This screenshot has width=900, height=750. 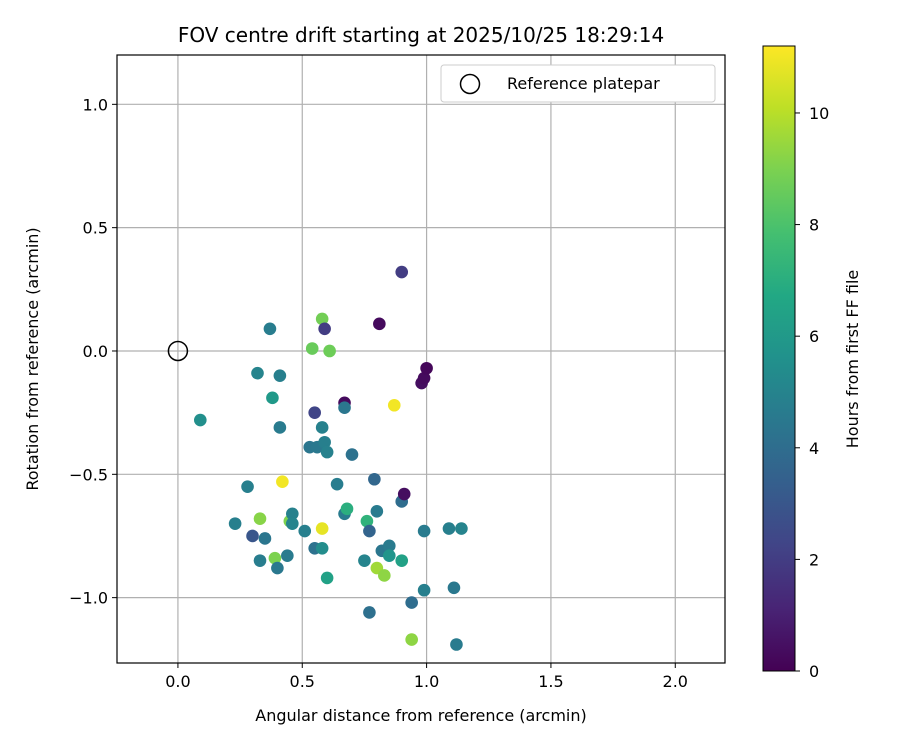 I want to click on colorbar-label: Hours from first FF file, so click(x=852, y=359).